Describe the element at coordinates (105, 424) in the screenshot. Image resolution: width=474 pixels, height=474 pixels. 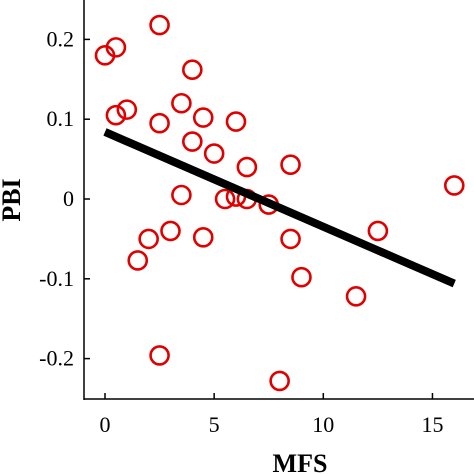
I see `x-tick-label: 0` at that location.